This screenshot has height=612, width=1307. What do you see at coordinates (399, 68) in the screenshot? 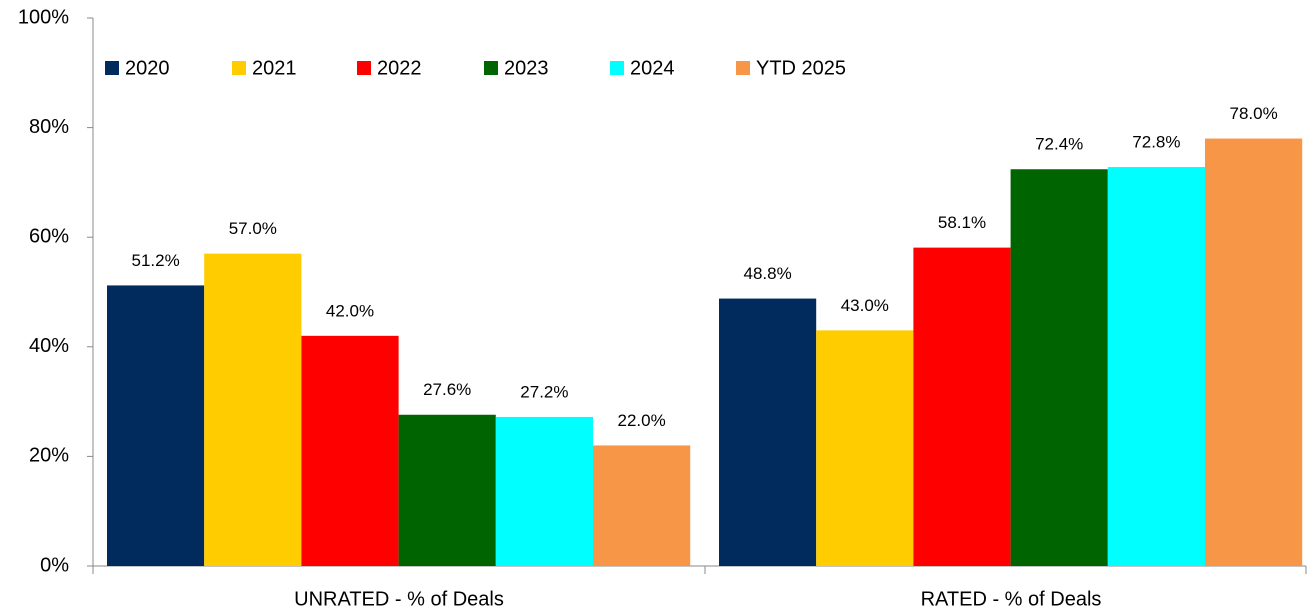
I see `legend-label: 2022` at bounding box center [399, 68].